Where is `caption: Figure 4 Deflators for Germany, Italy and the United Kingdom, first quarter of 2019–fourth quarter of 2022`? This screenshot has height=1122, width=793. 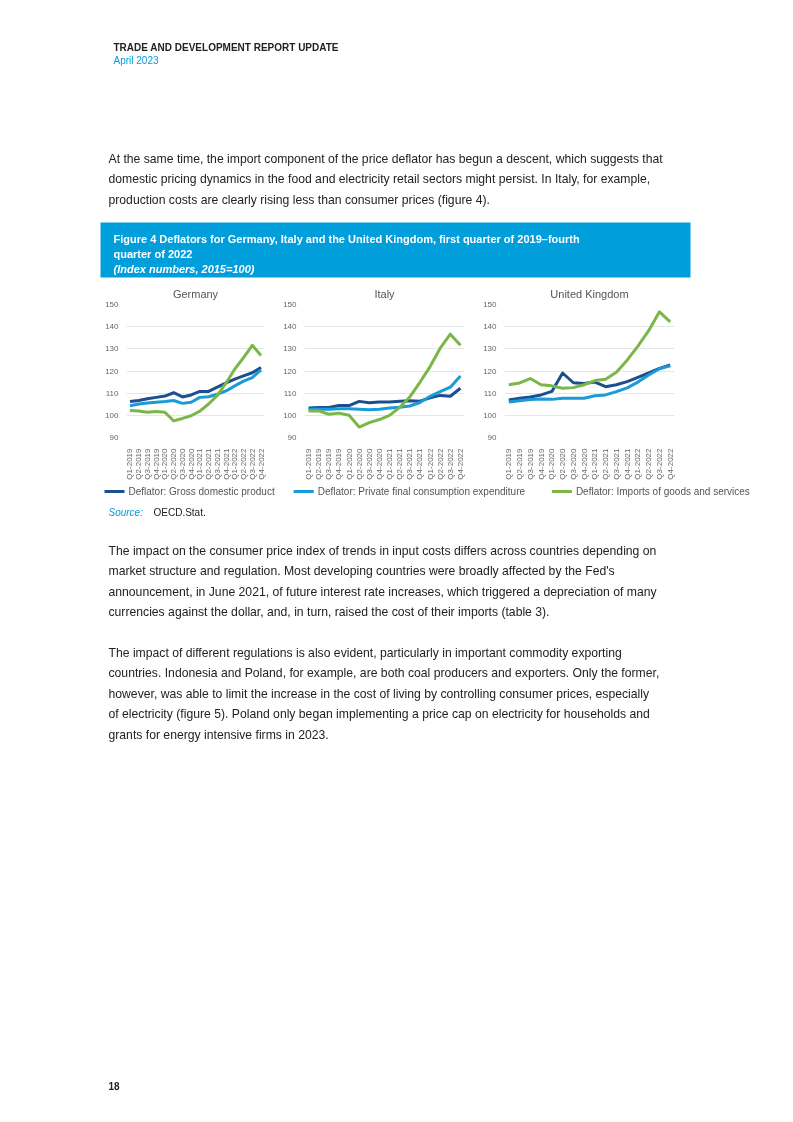
caption: Figure 4 Deflators for Germany, Italy and the United Kingdom, first quarter of 2019–fourth quarter of 2022 is located at coordinates (346, 246).